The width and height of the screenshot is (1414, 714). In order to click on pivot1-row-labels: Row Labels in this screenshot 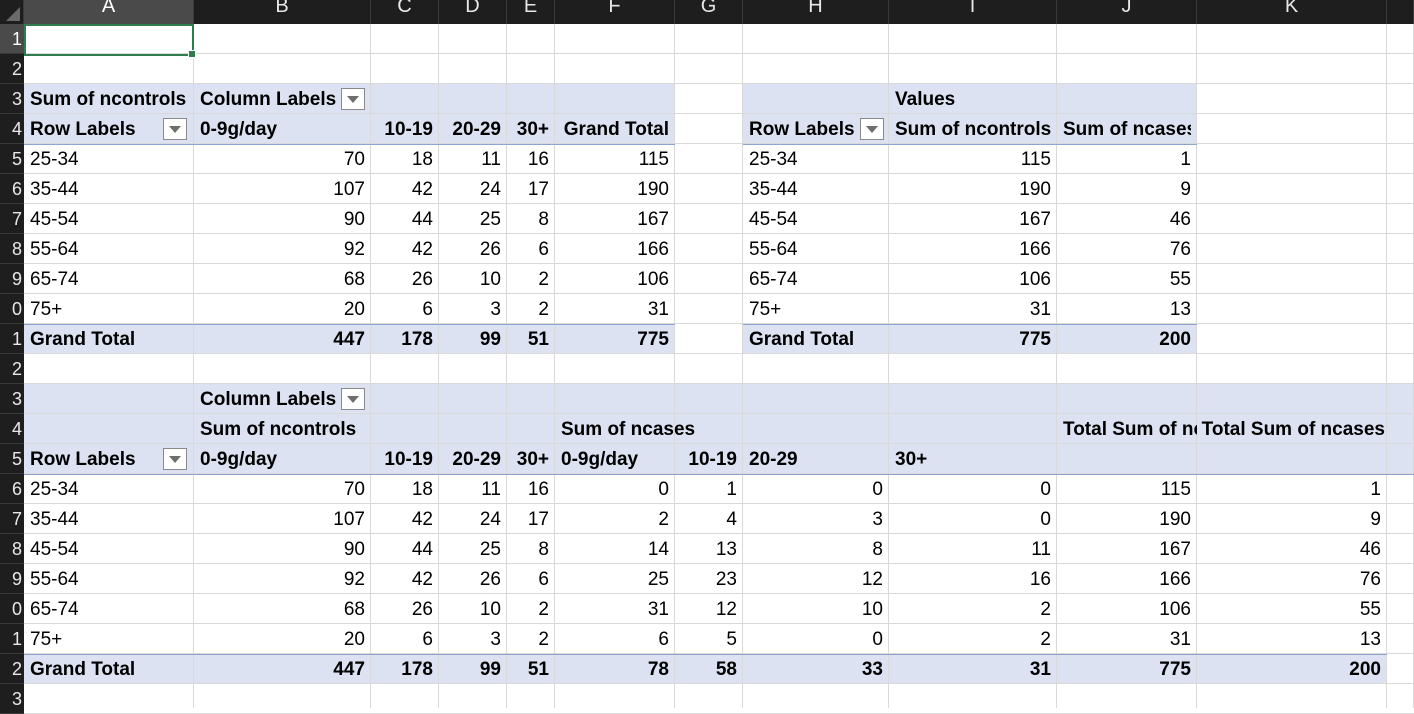, I will do `click(83, 129)`.